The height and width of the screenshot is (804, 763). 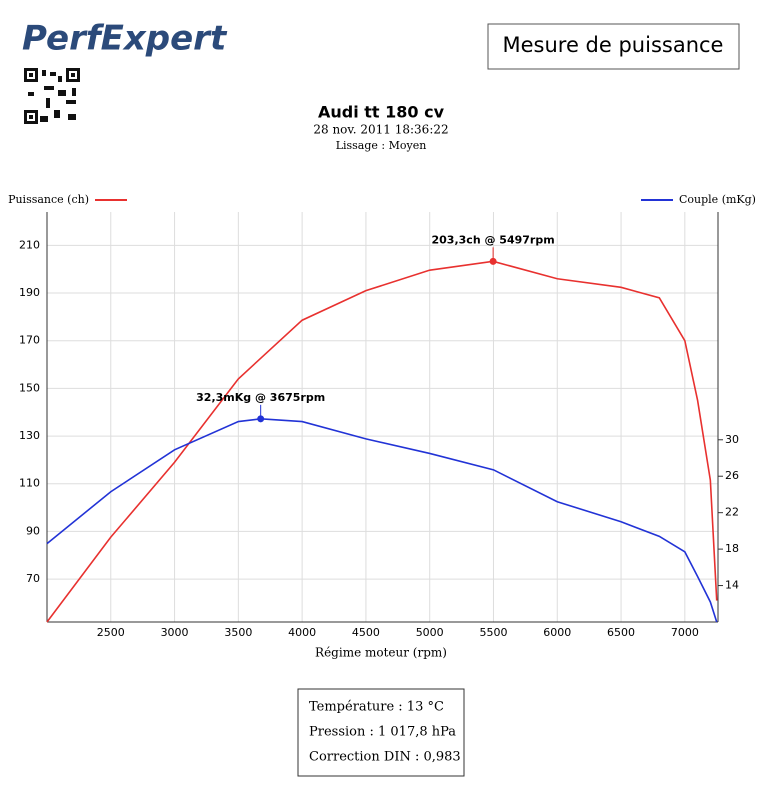 What do you see at coordinates (381, 112) in the screenshot?
I see `chart-title: Audi tt 180 cv` at bounding box center [381, 112].